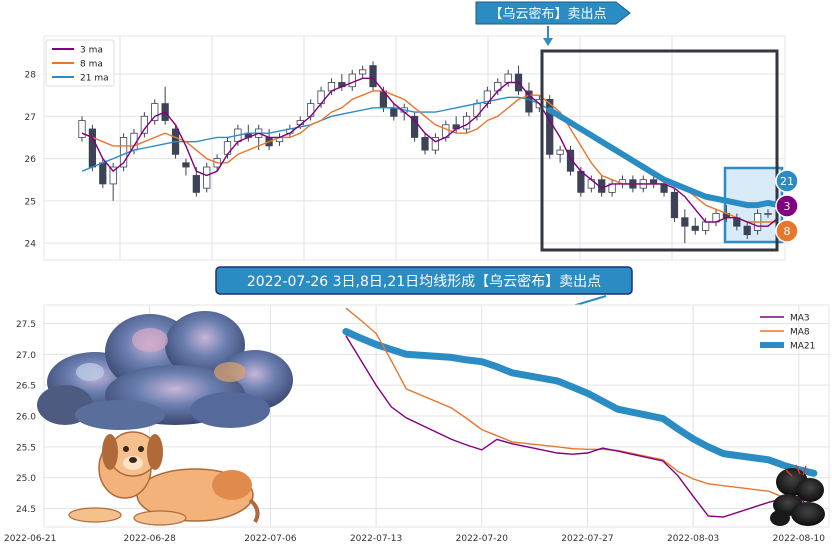 The height and width of the screenshot is (550, 832). I want to click on top-legend: 3 ma 8 ma 21 ma, so click(80, 63).